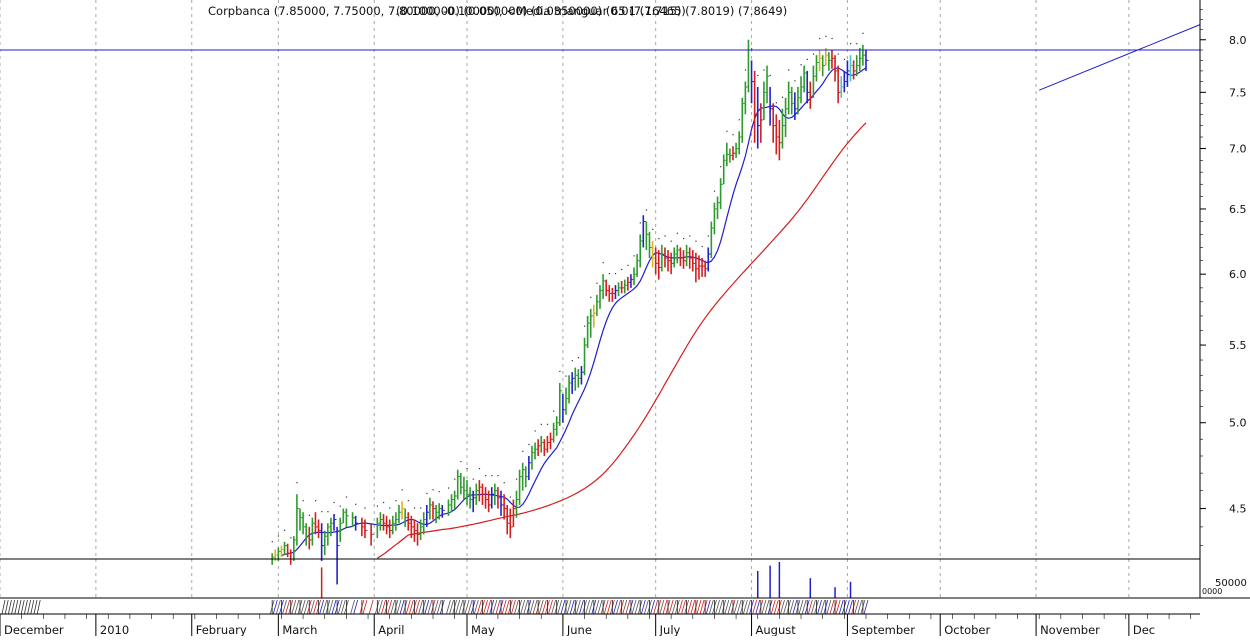 This screenshot has height=640, width=1250. Describe the element at coordinates (776, 629) in the screenshot. I see `month-label: August` at that location.